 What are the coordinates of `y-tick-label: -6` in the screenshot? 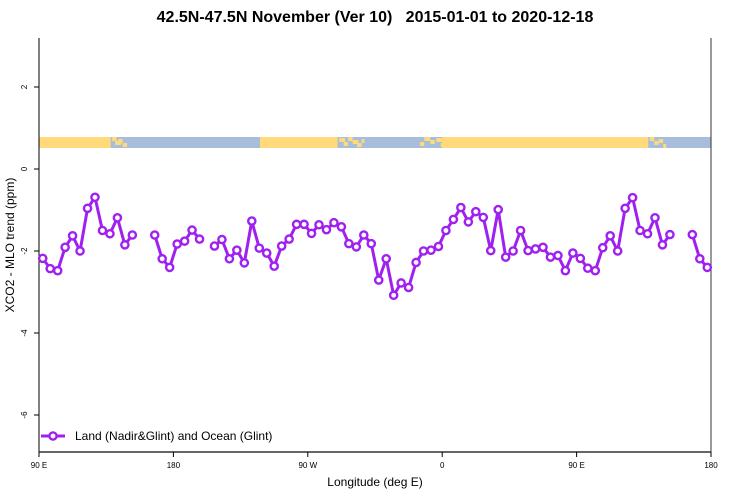 It's located at (24, 415).